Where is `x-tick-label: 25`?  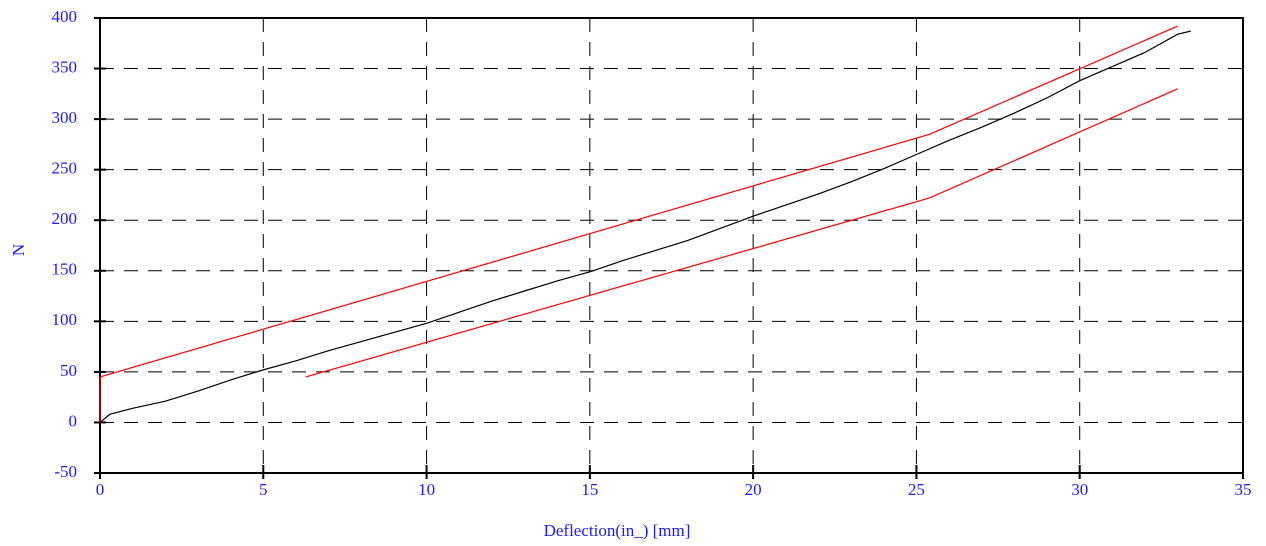
x-tick-label: 25 is located at coordinates (916, 489).